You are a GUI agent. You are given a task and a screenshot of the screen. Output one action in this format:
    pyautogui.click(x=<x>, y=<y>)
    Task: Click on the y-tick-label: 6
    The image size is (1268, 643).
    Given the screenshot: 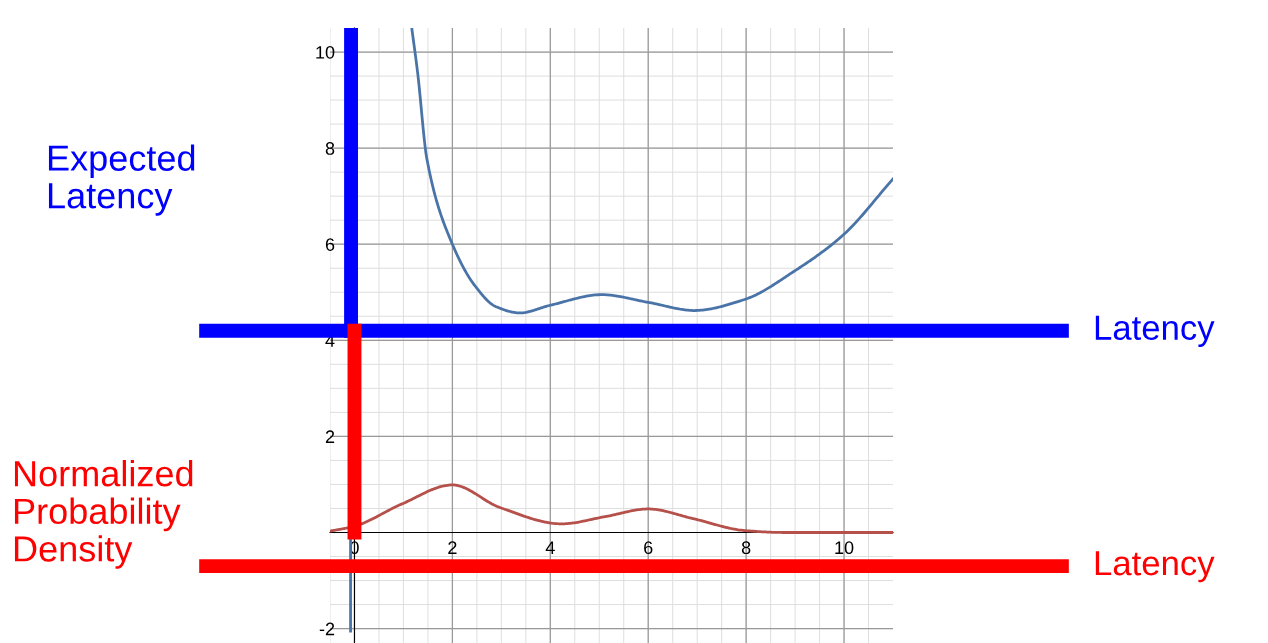 What is the action you would take?
    pyautogui.click(x=330, y=244)
    